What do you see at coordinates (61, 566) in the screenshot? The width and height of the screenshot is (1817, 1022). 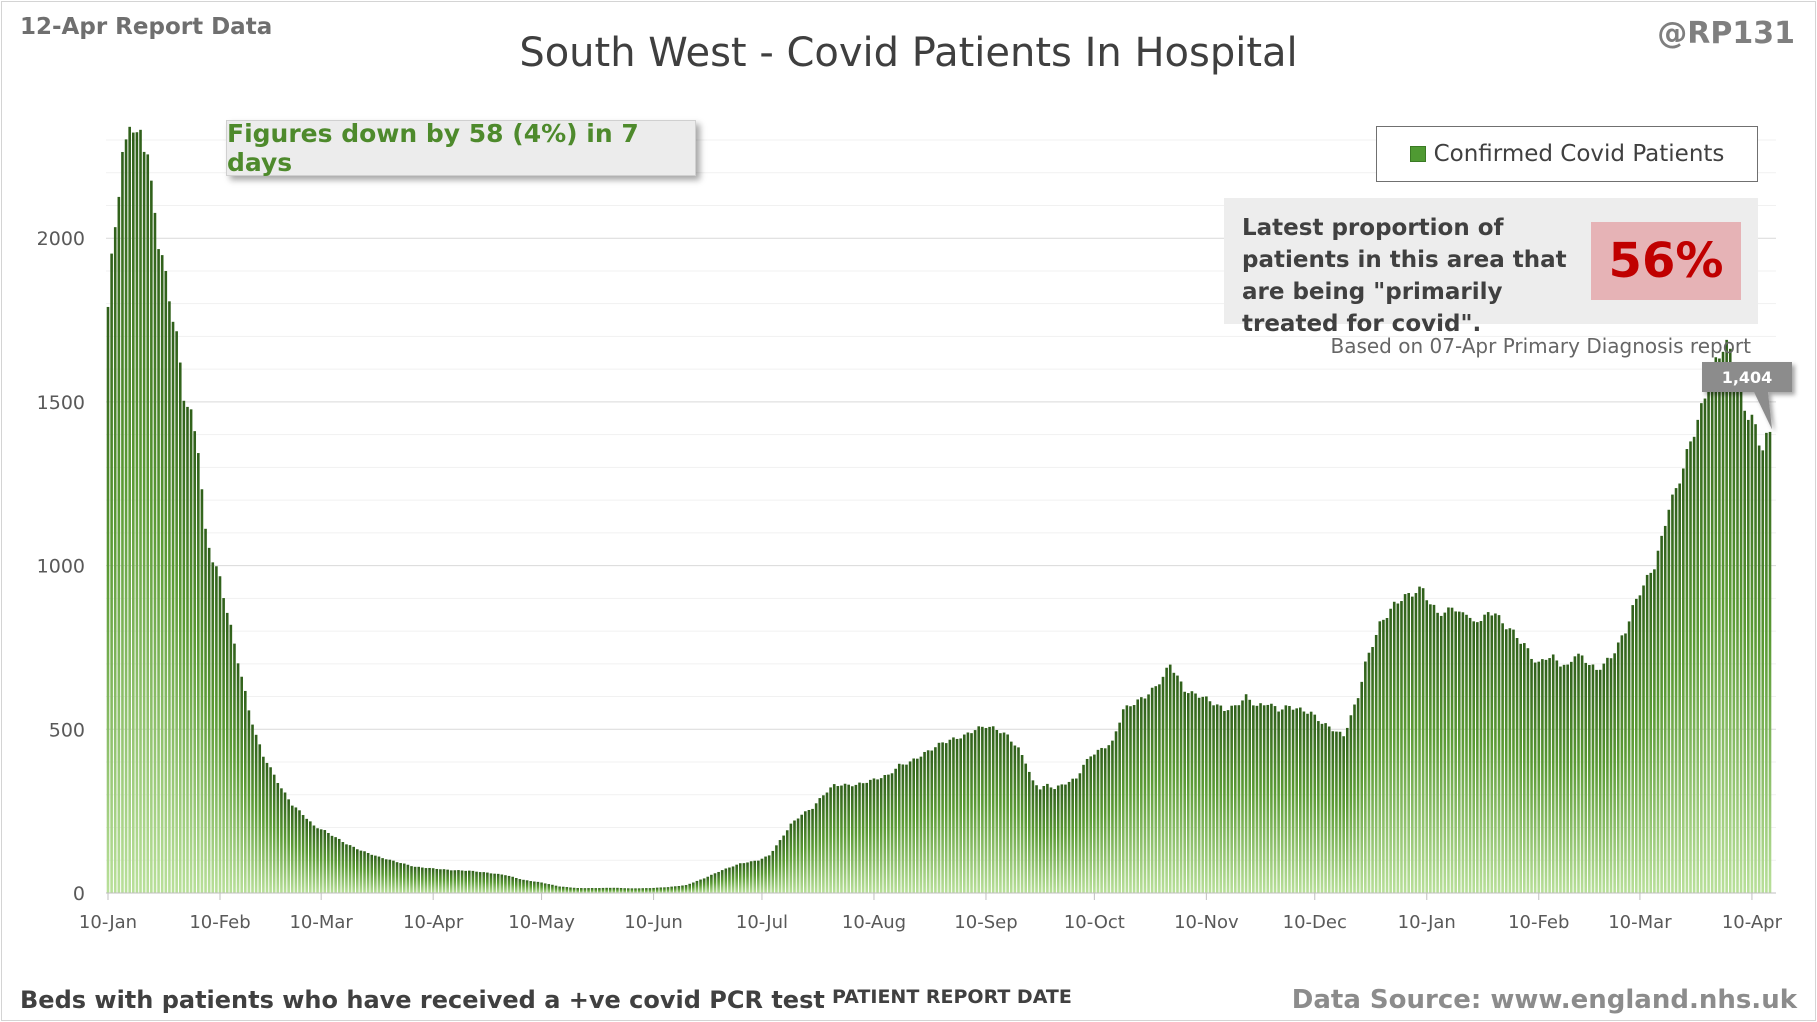 I see `y-axis-ticks: 0 500 1000 1500 2000` at bounding box center [61, 566].